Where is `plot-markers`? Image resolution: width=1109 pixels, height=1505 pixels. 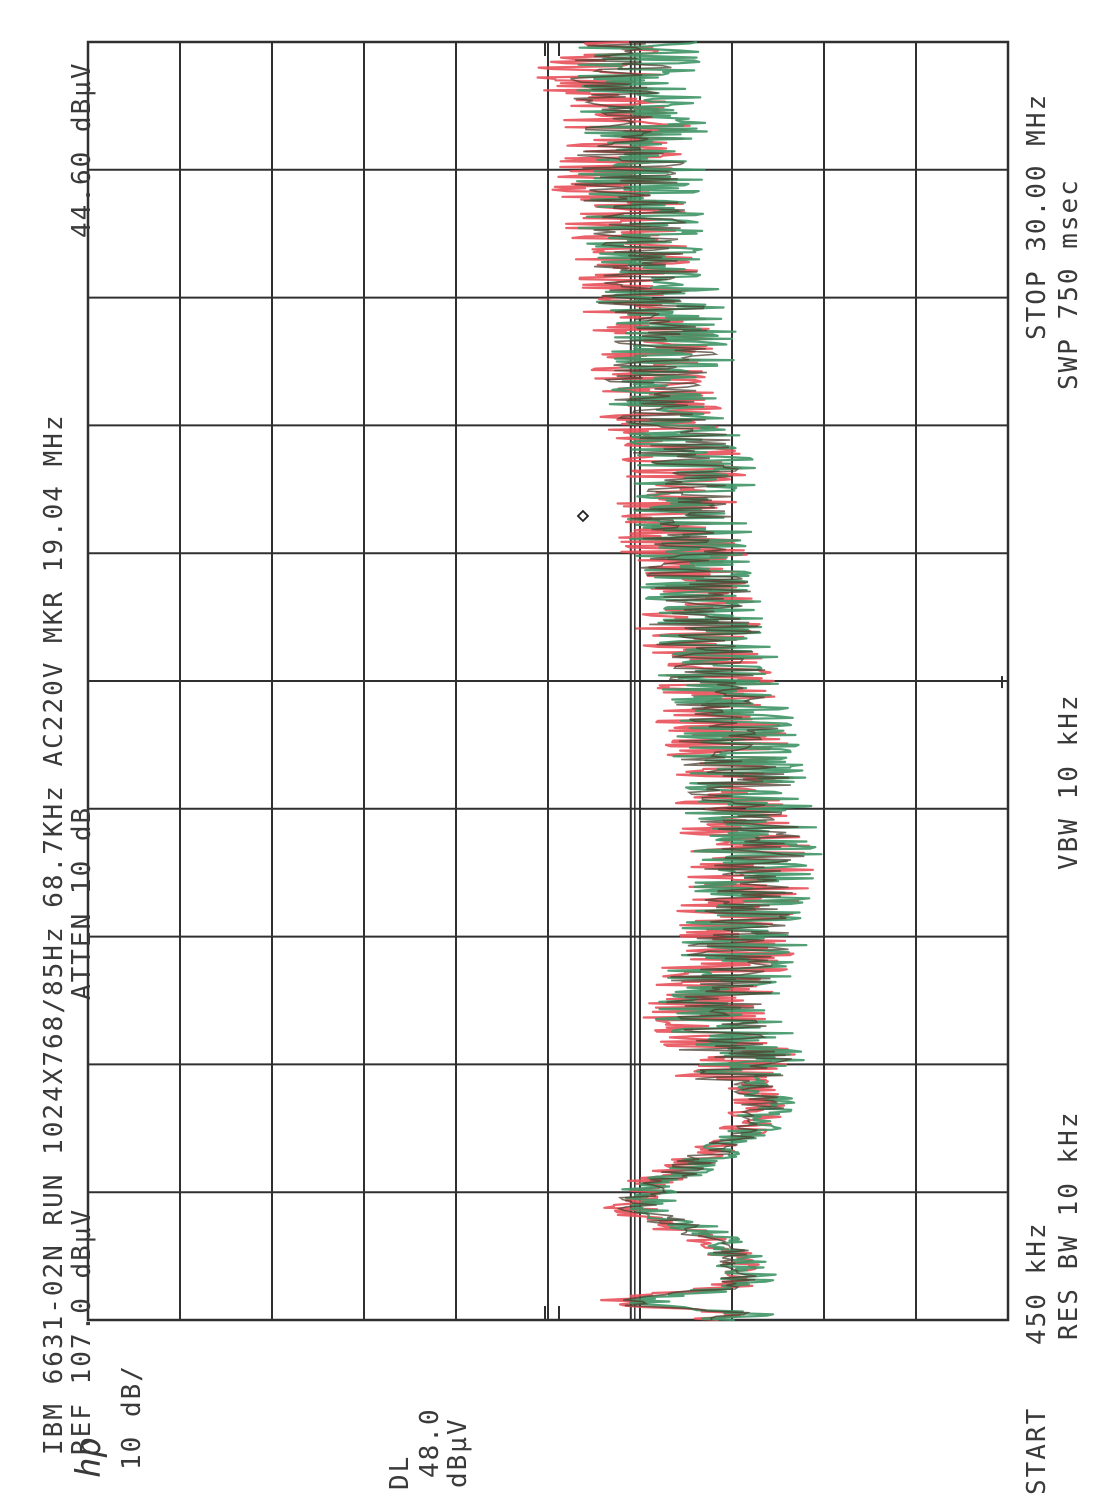 plot-markers is located at coordinates (583, 516).